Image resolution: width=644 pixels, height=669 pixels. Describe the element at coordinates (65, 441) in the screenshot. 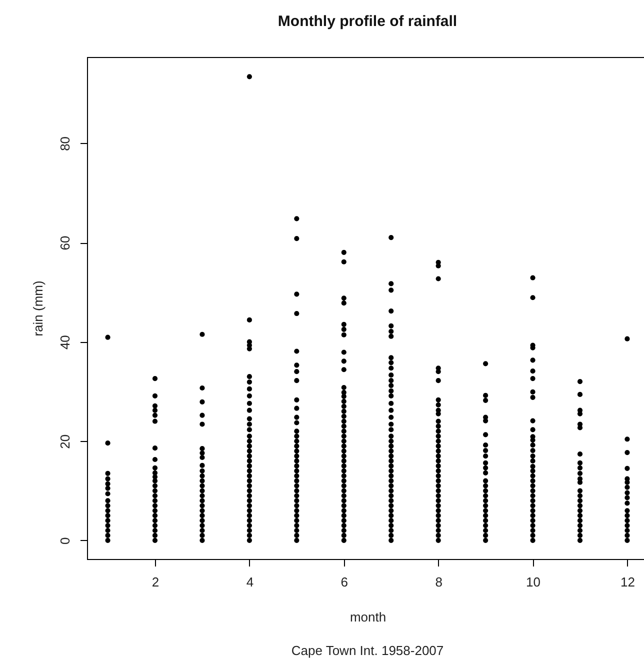

I see `y-tick-label: 20` at that location.